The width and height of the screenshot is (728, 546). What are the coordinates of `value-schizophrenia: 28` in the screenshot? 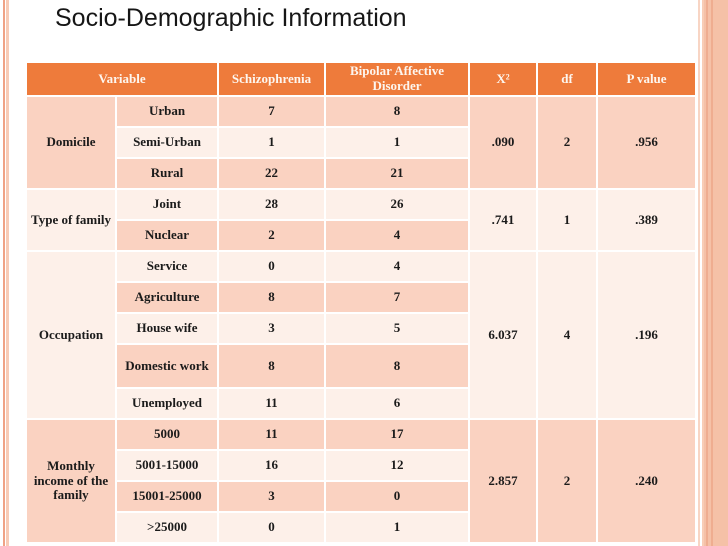 It's located at (272, 204).